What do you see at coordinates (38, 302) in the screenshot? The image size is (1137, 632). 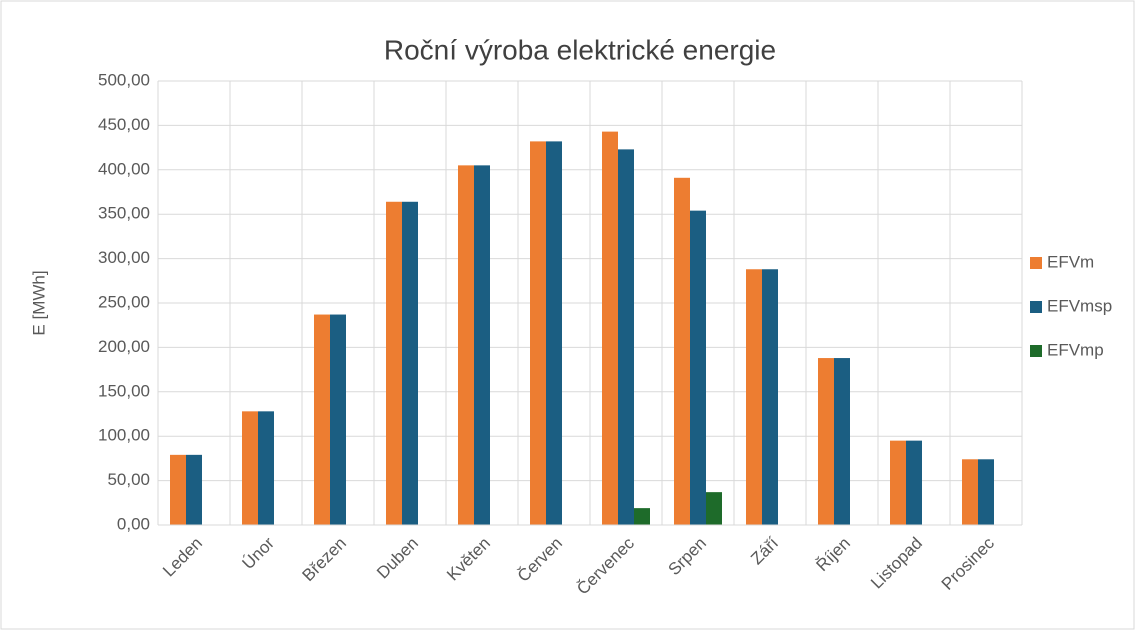 I see `y-axis-label: E [MWh]` at bounding box center [38, 302].